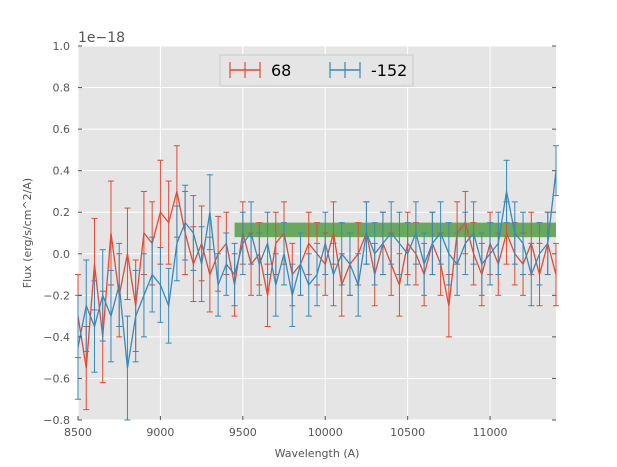  I want to click on y-tick-label: −0.8, so click(56, 420).